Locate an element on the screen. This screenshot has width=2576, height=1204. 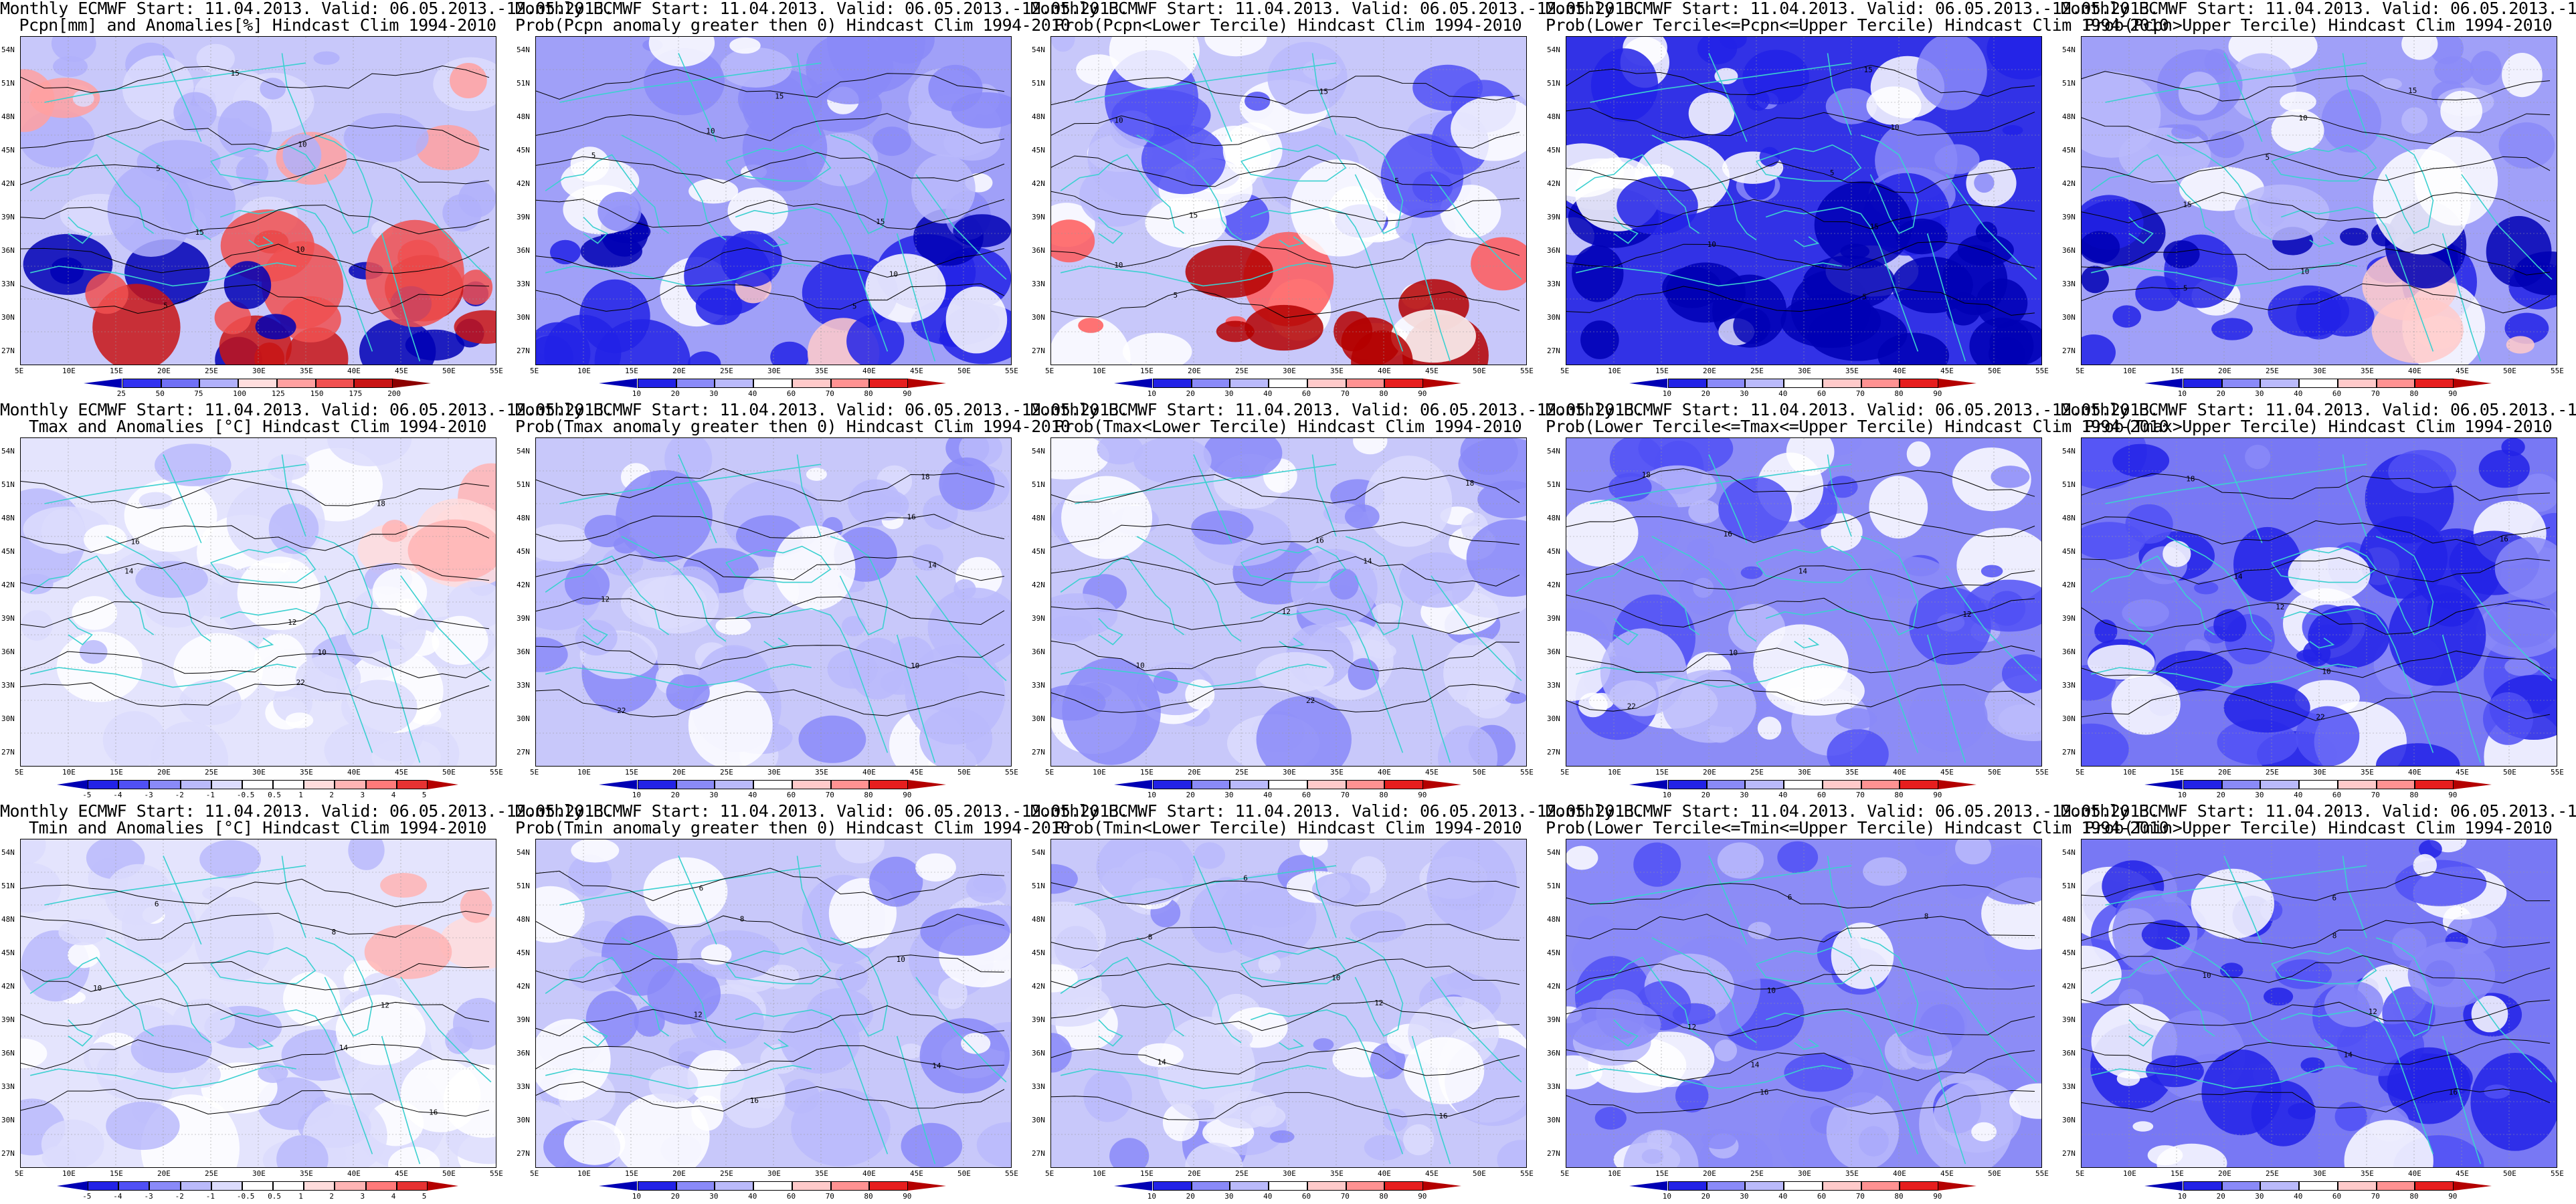
color-bar-arrow-right is located at coordinates (1442, 383).